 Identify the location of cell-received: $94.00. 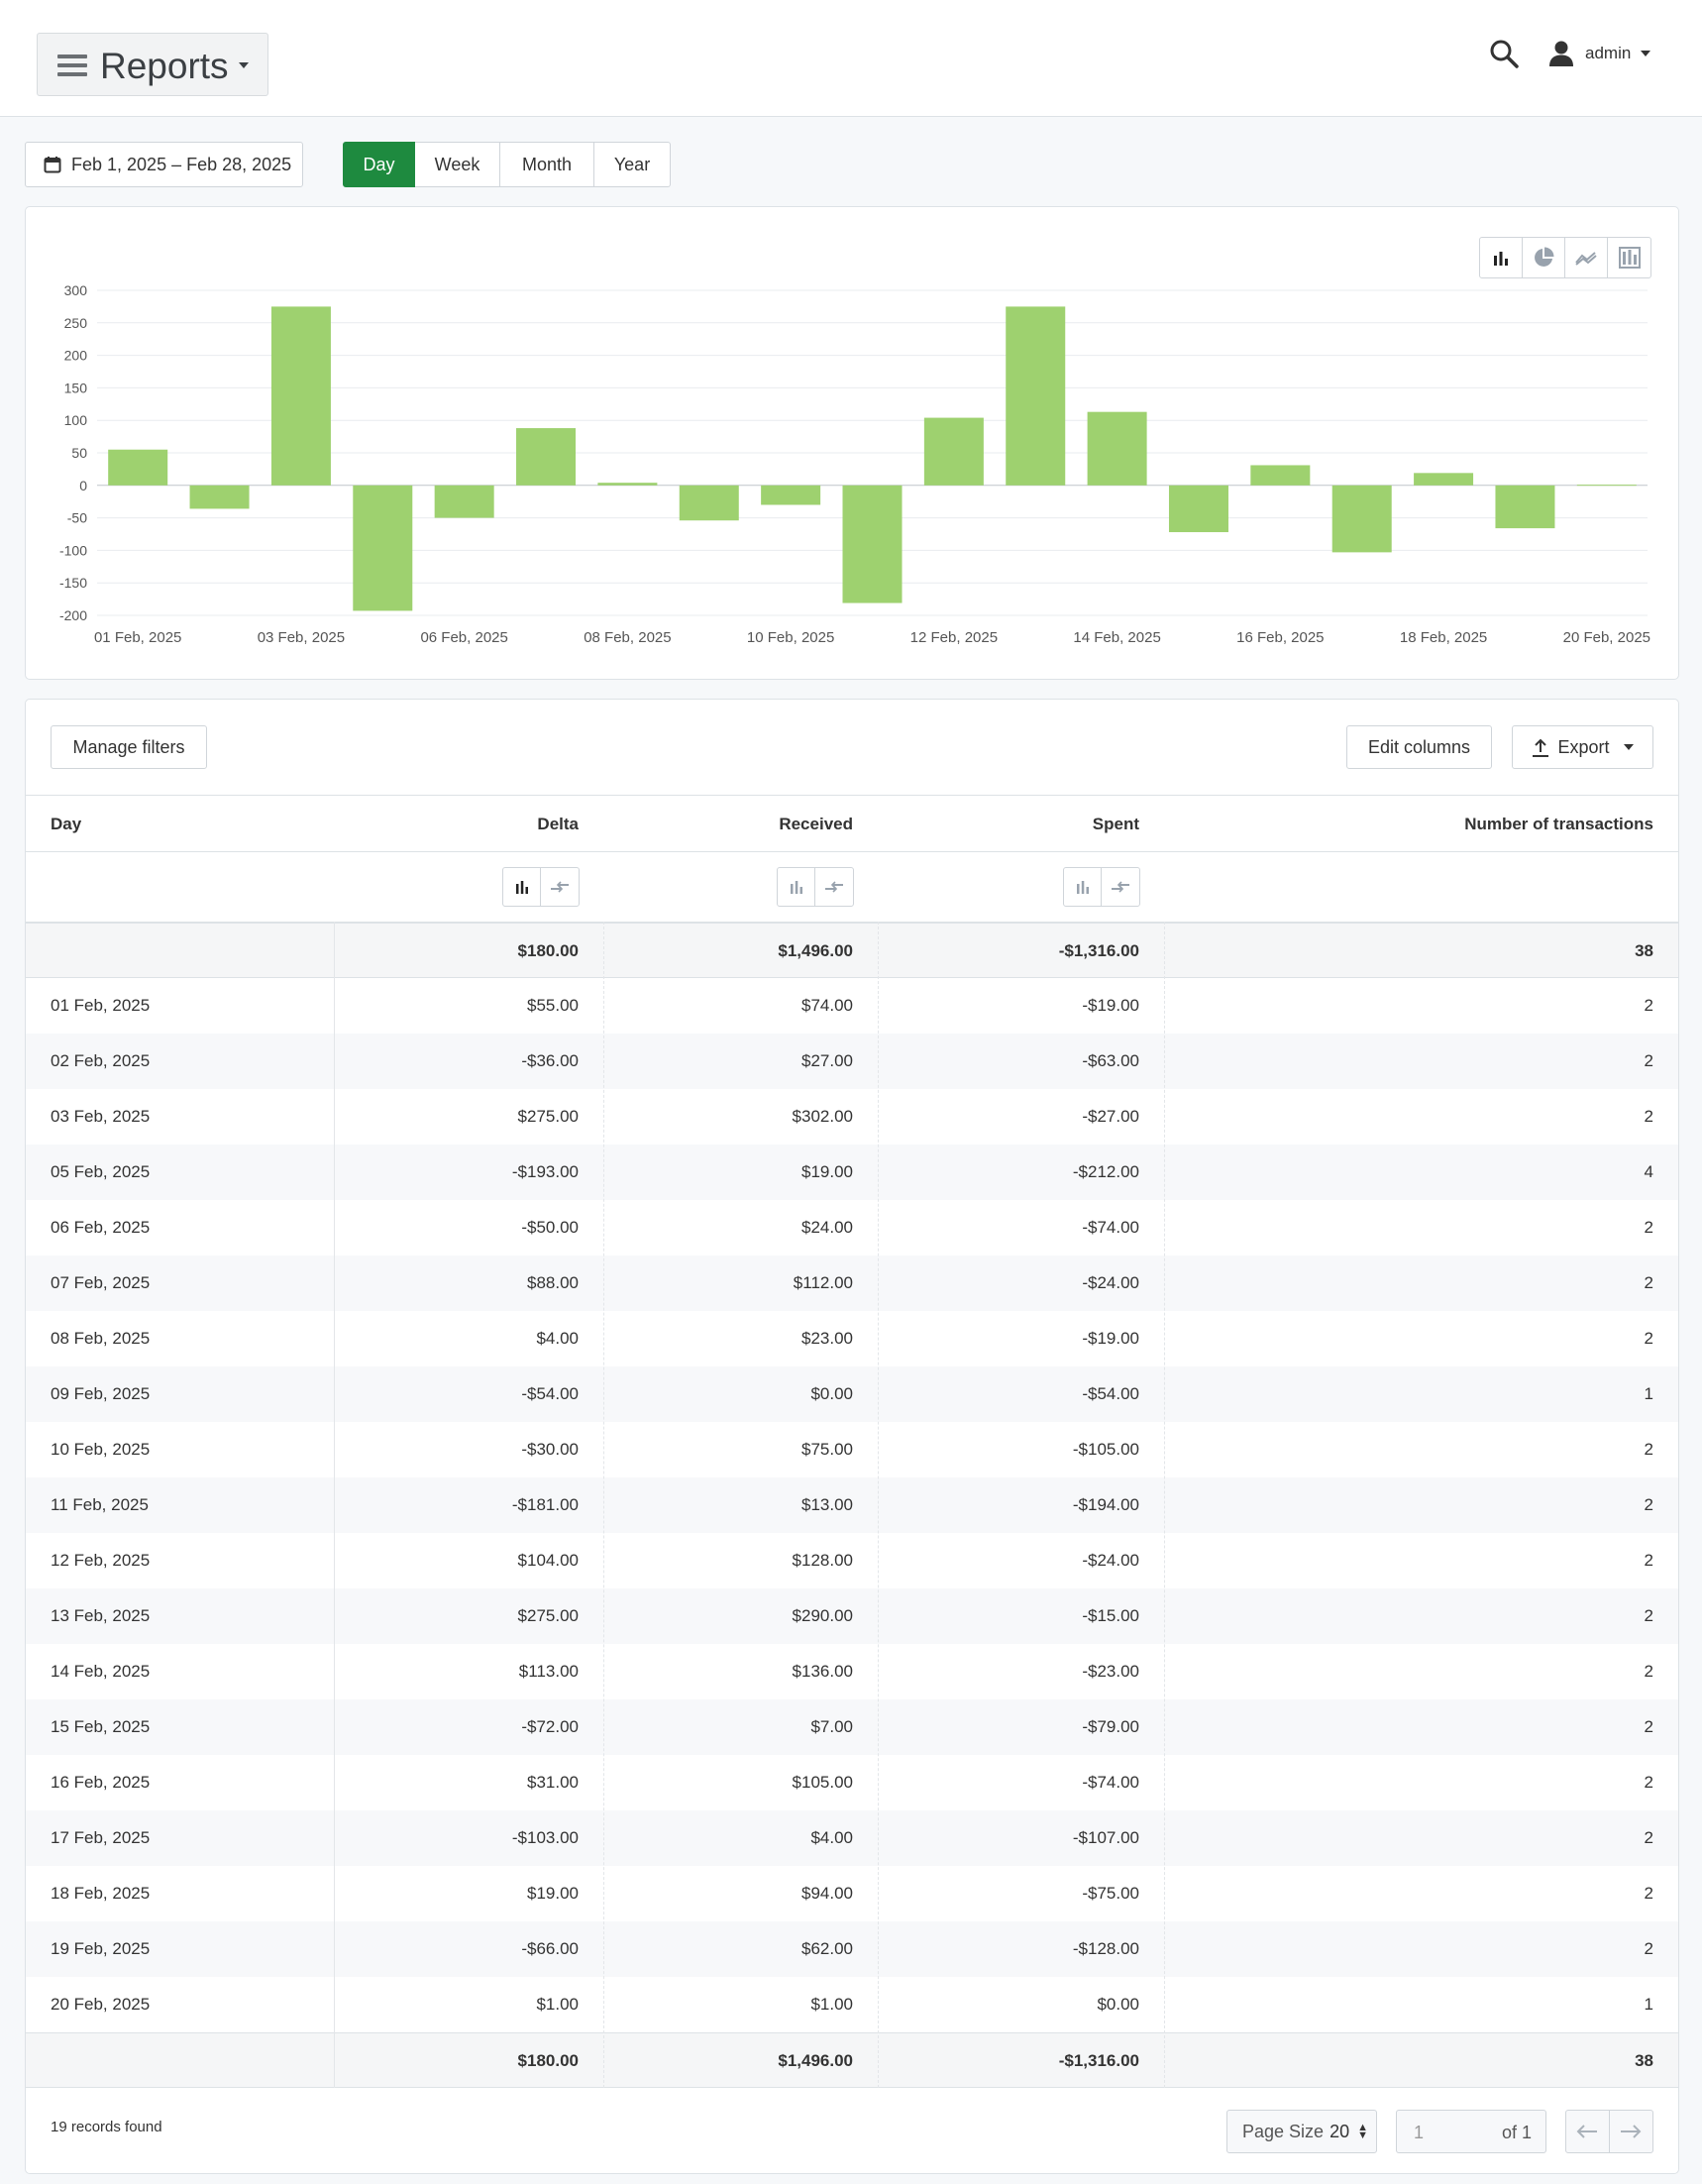
(827, 1893).